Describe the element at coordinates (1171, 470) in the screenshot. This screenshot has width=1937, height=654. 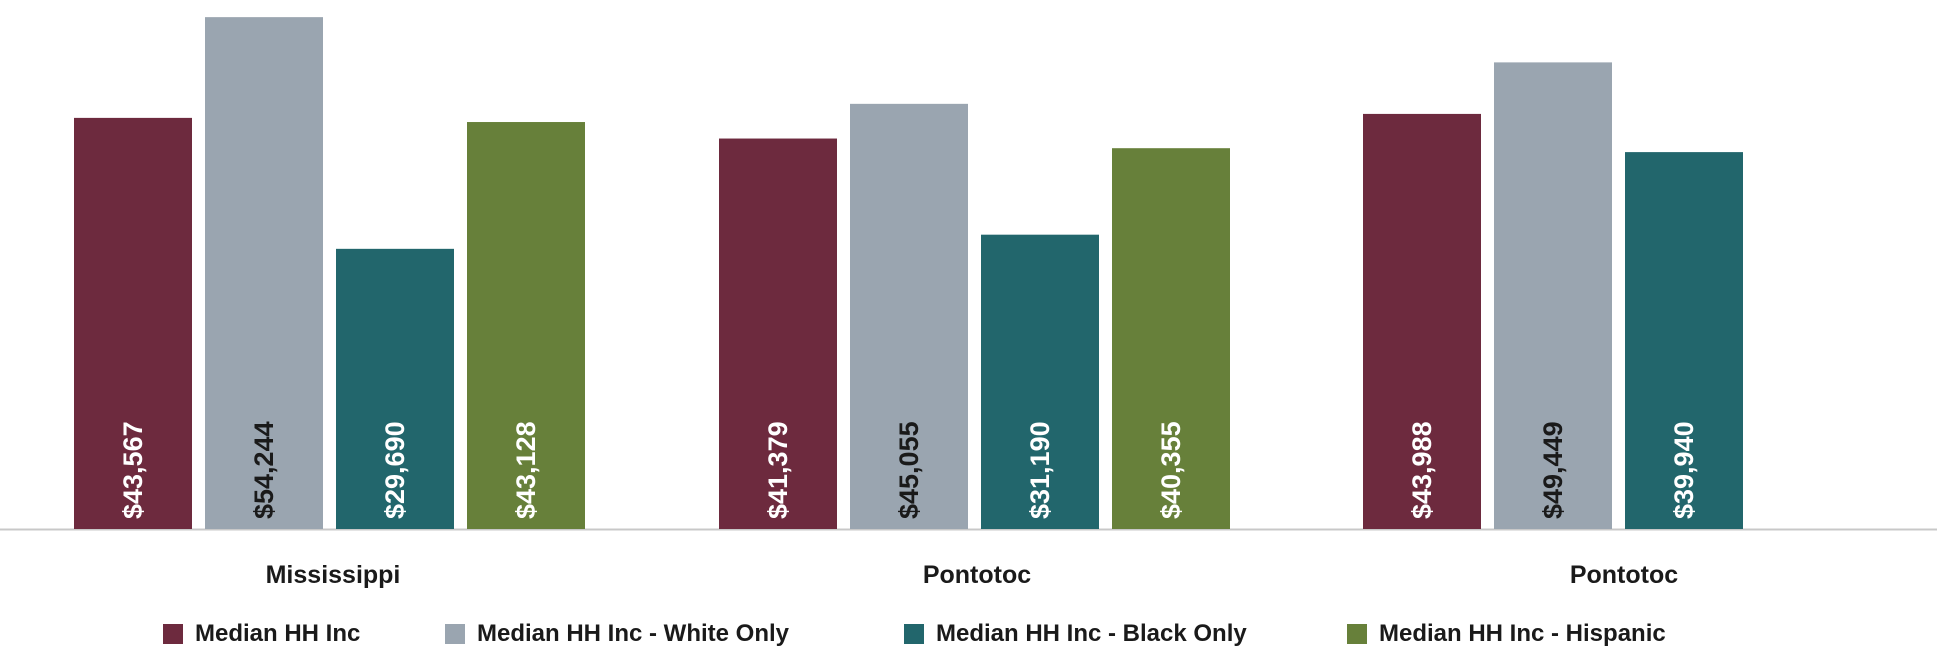
I see `data-label: $40,355` at that location.